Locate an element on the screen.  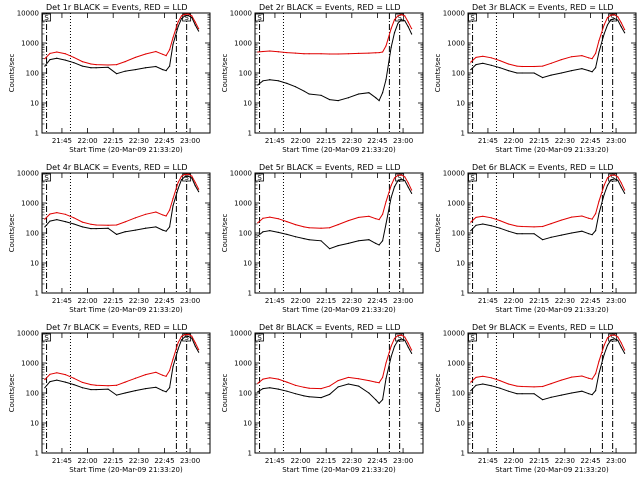
x-tick-label: 22:15 is located at coordinates (326, 461).